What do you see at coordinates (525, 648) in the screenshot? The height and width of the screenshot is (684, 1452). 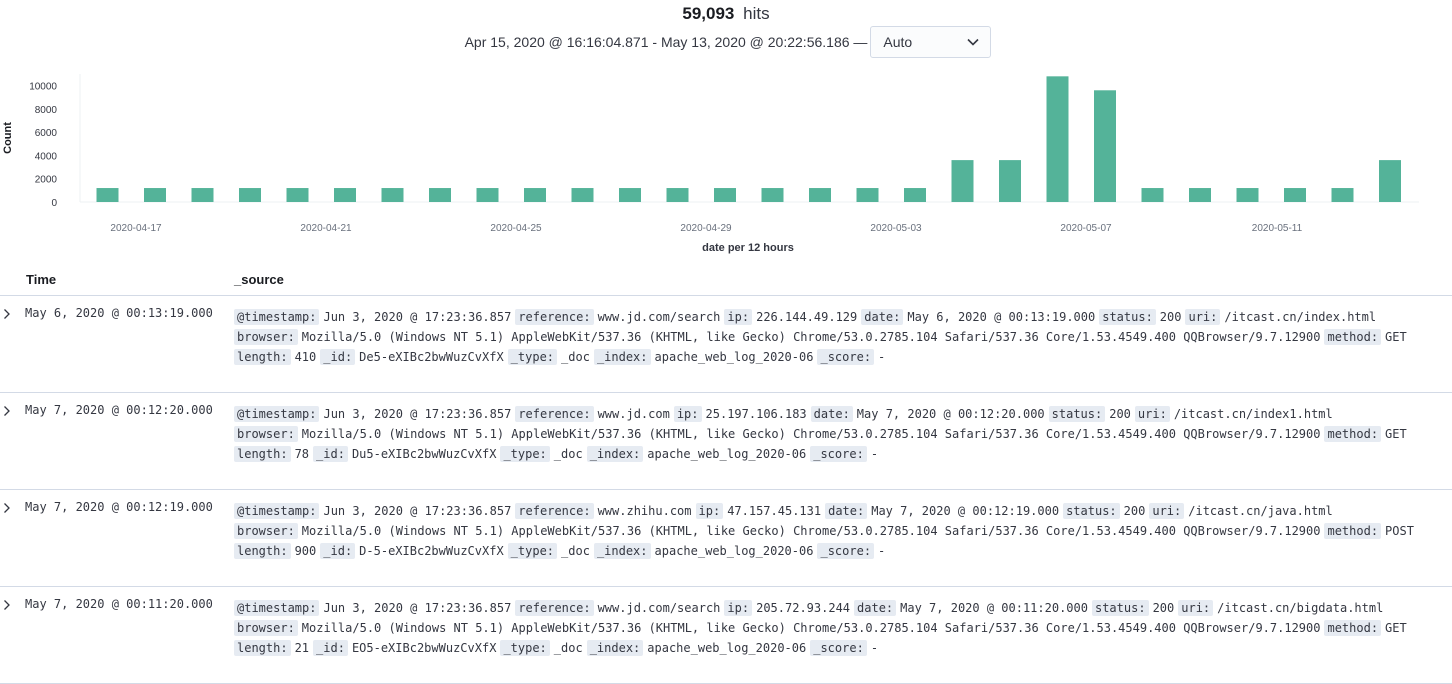 I see `field-key: _type:` at bounding box center [525, 648].